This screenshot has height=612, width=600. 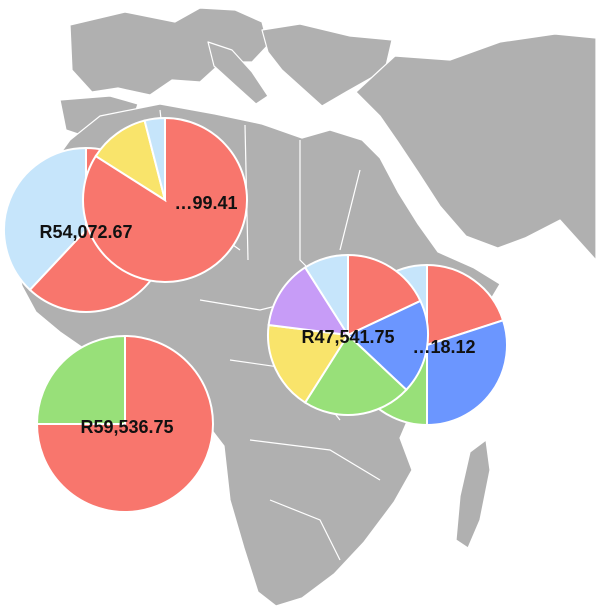 I want to click on pie-1-label: …99.41, so click(x=205, y=203).